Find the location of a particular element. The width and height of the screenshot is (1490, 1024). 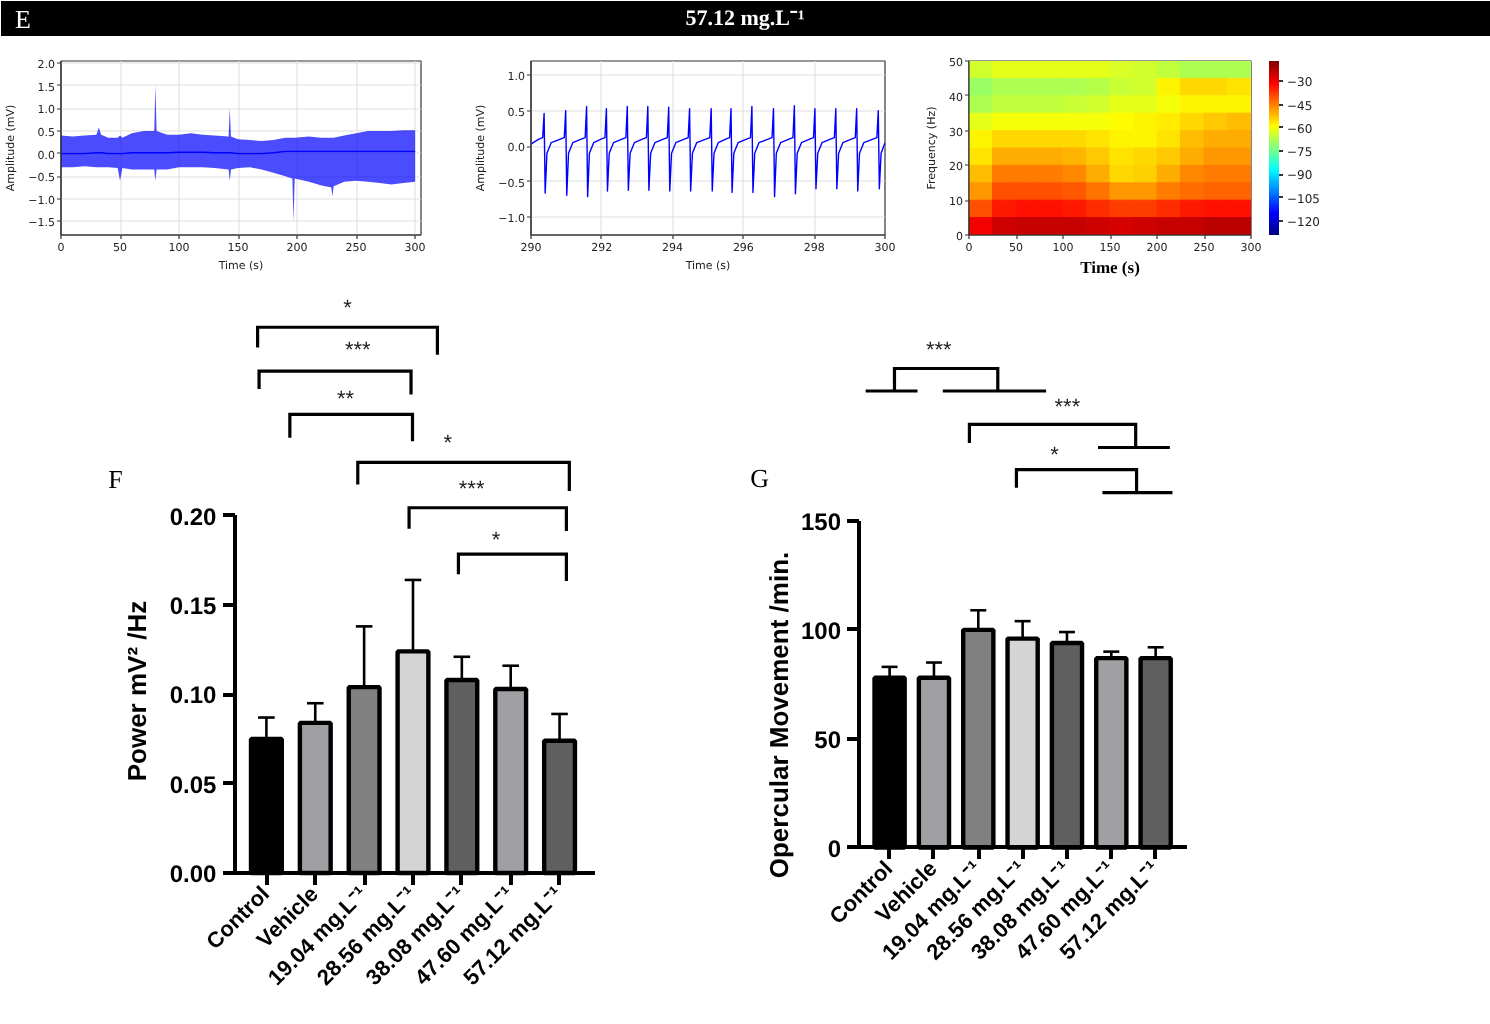

y-tick-label: 0.10 is located at coordinates (193, 695).